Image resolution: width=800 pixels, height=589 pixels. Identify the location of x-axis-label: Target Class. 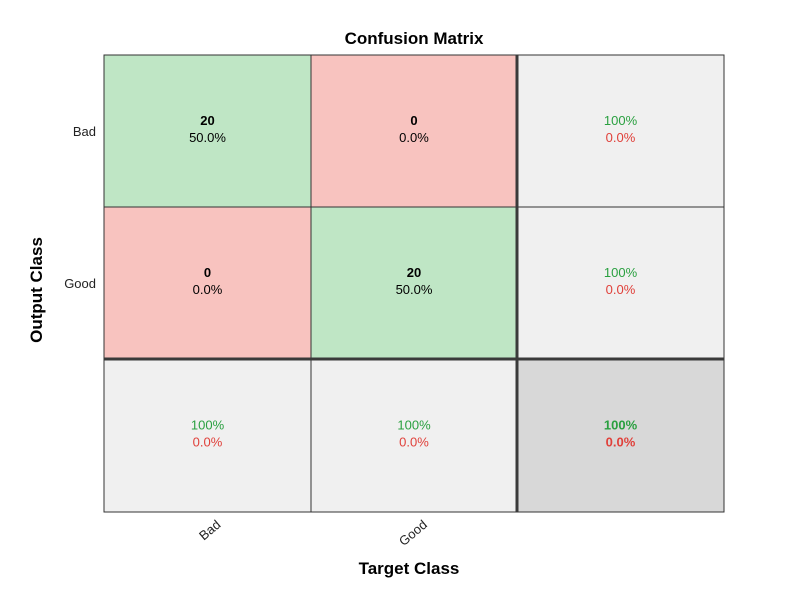
(409, 568).